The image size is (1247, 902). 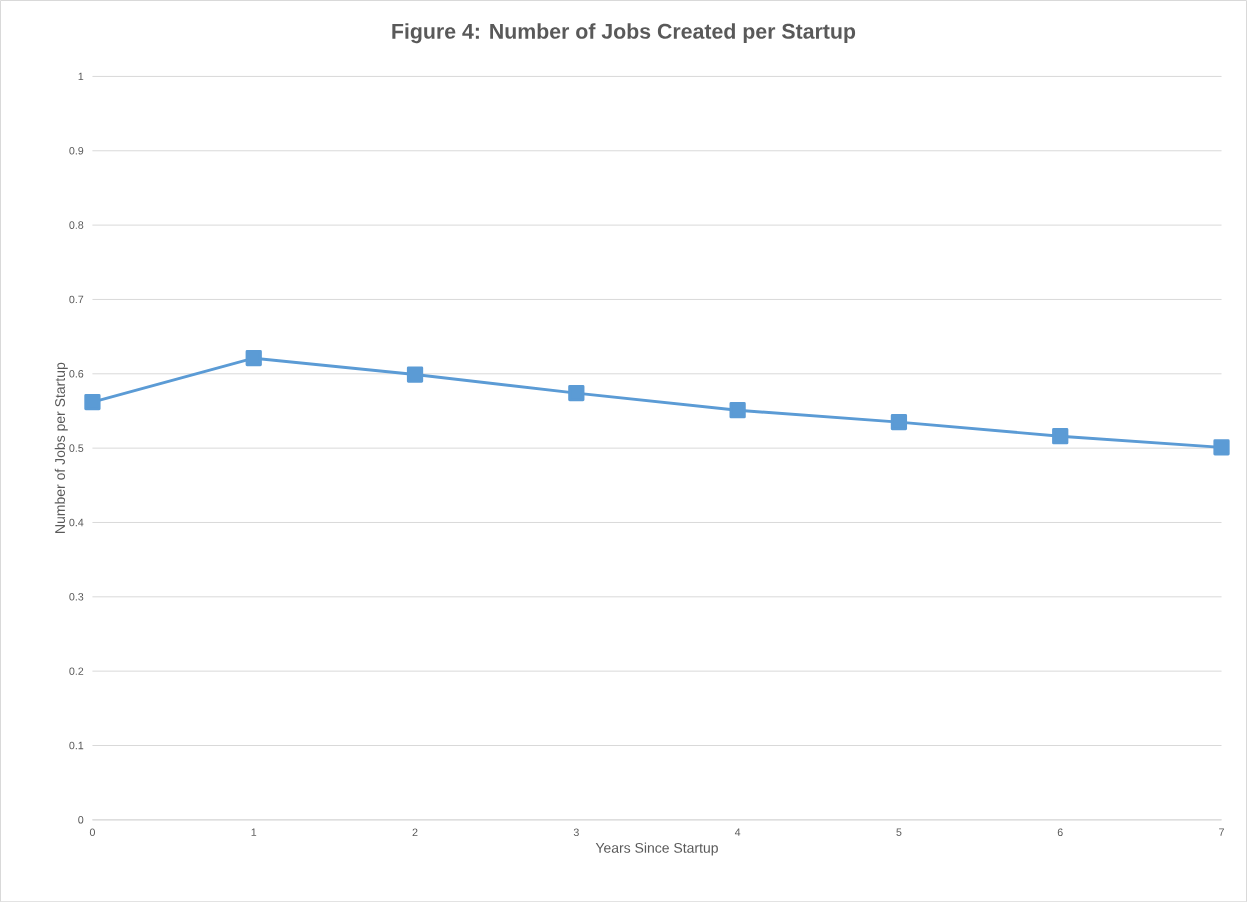 I want to click on x-tick-label: 6, so click(x=1060, y=832).